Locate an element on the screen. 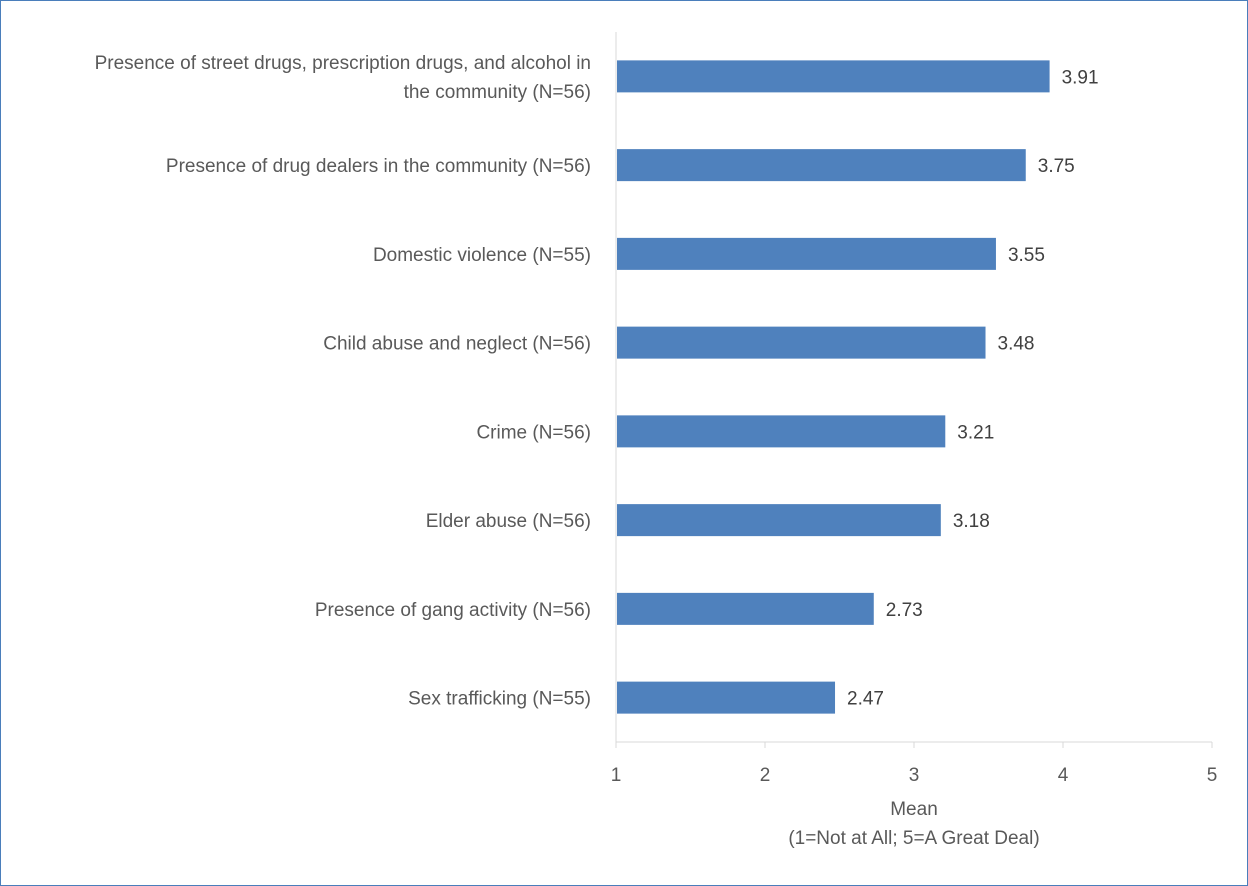 This screenshot has height=886, width=1248. data-label: 2.73 is located at coordinates (904, 610).